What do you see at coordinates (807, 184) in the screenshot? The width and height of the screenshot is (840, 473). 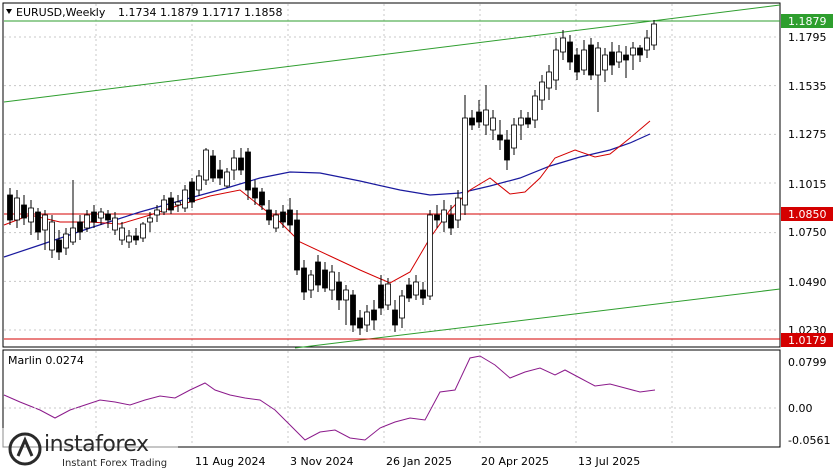 I see `price-tick: 1.1015` at bounding box center [807, 184].